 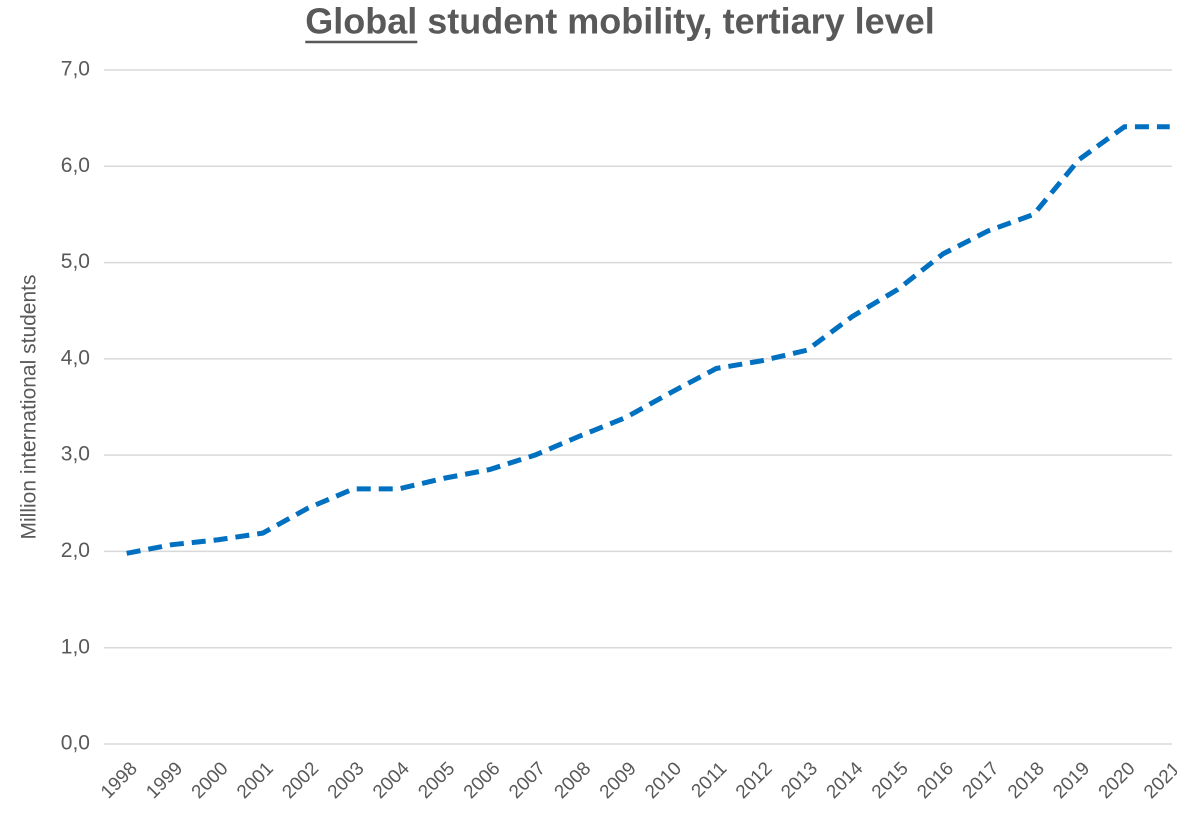 What do you see at coordinates (75, 550) in the screenshot?
I see `y-tick-label: 2,0` at bounding box center [75, 550].